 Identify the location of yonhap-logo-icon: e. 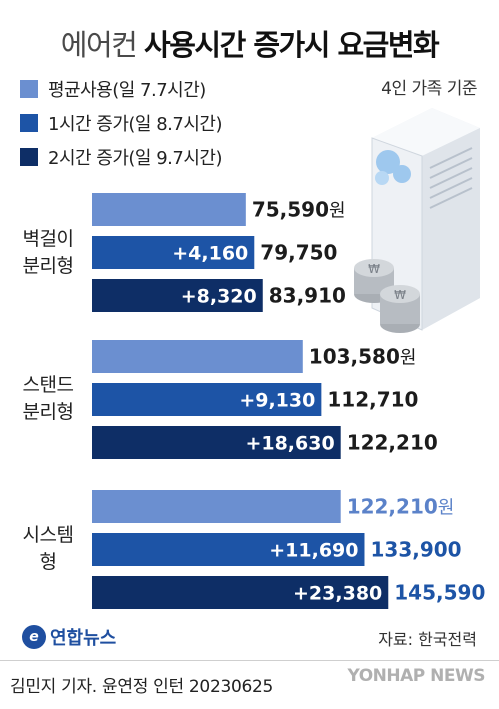
(34, 637).